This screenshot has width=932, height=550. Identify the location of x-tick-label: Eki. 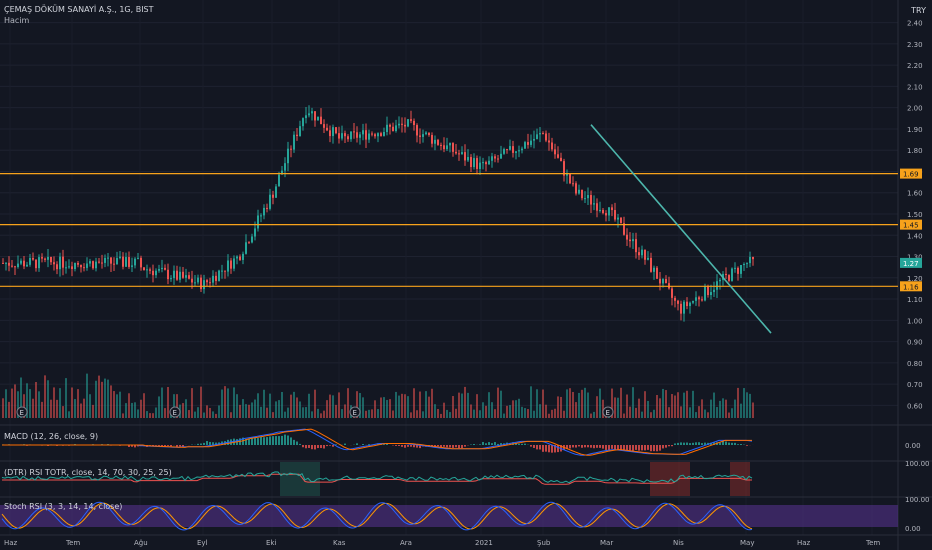
(271, 543).